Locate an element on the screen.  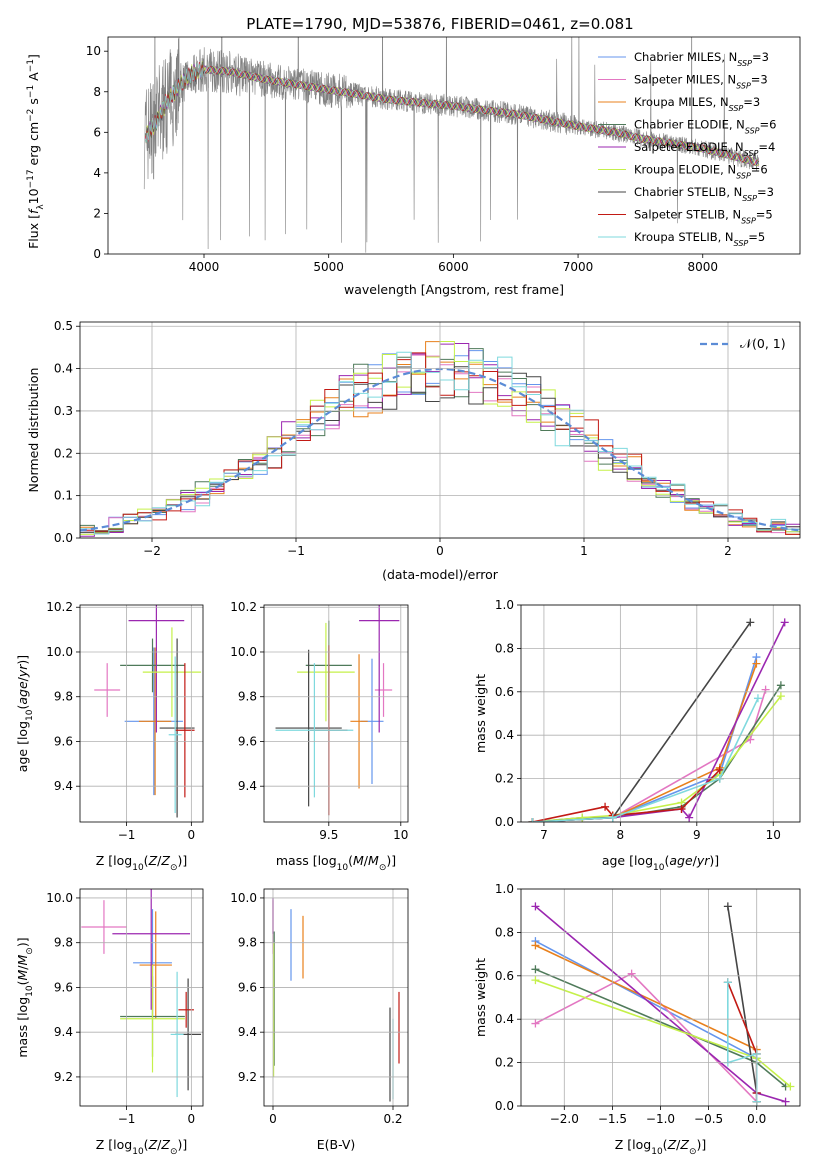
mass_vs_Z-plot-area is located at coordinates (141, 993).